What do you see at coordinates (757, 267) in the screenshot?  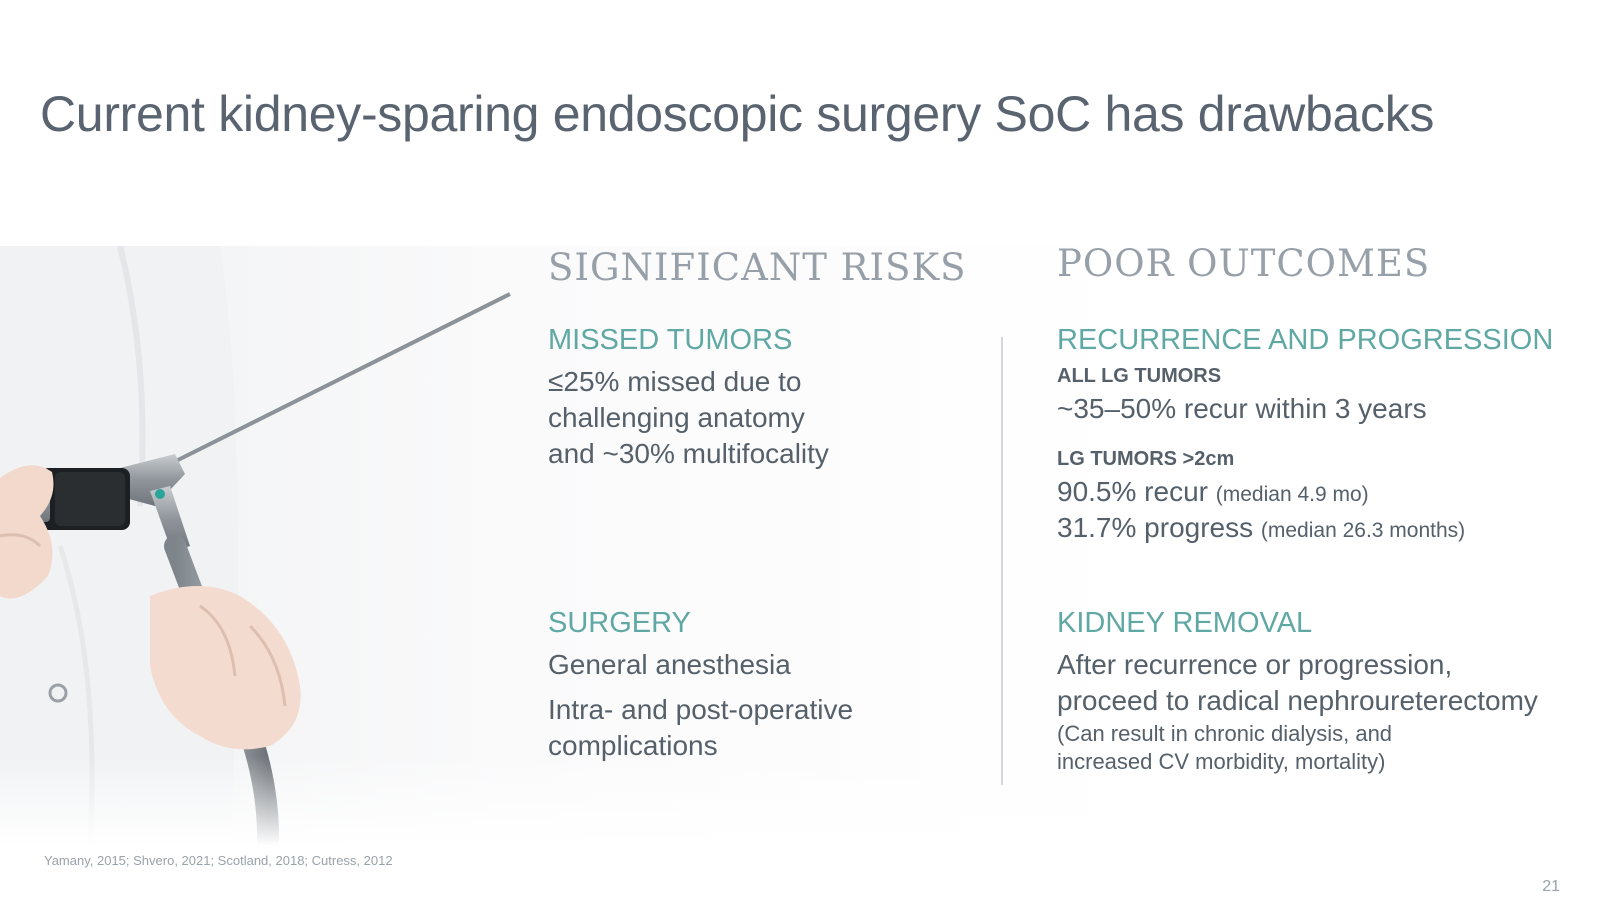 I see `significant-risks-heading: SIGNIFICANT RISKS` at bounding box center [757, 267].